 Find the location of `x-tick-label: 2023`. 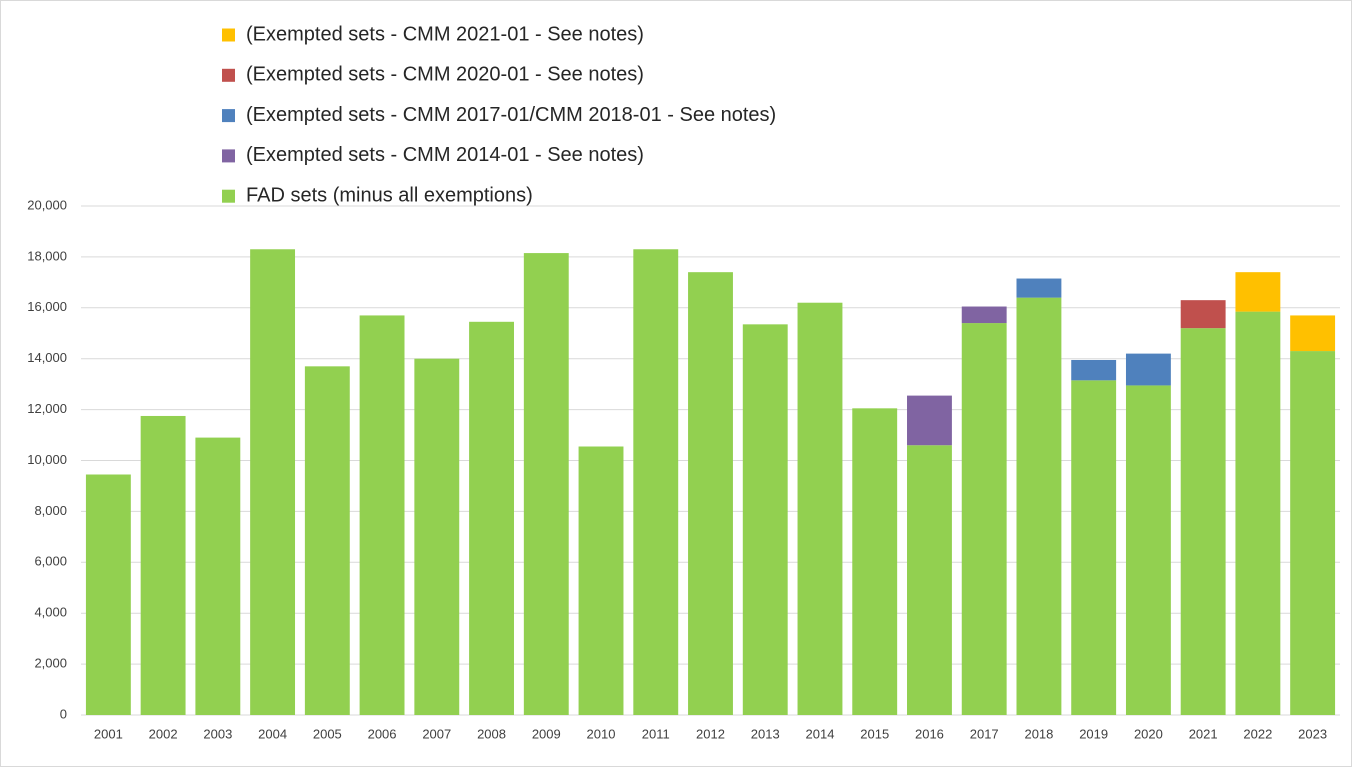

x-tick-label: 2023 is located at coordinates (1312, 733).